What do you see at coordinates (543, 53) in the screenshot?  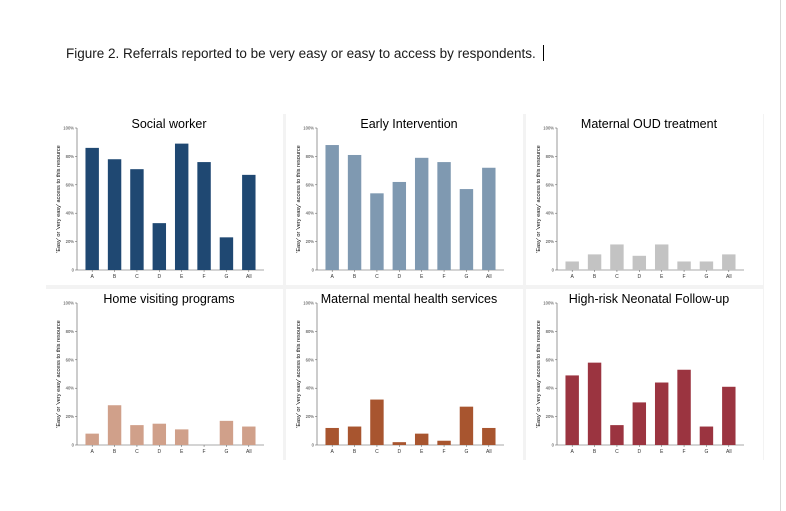 I see `text-cursor` at bounding box center [543, 53].